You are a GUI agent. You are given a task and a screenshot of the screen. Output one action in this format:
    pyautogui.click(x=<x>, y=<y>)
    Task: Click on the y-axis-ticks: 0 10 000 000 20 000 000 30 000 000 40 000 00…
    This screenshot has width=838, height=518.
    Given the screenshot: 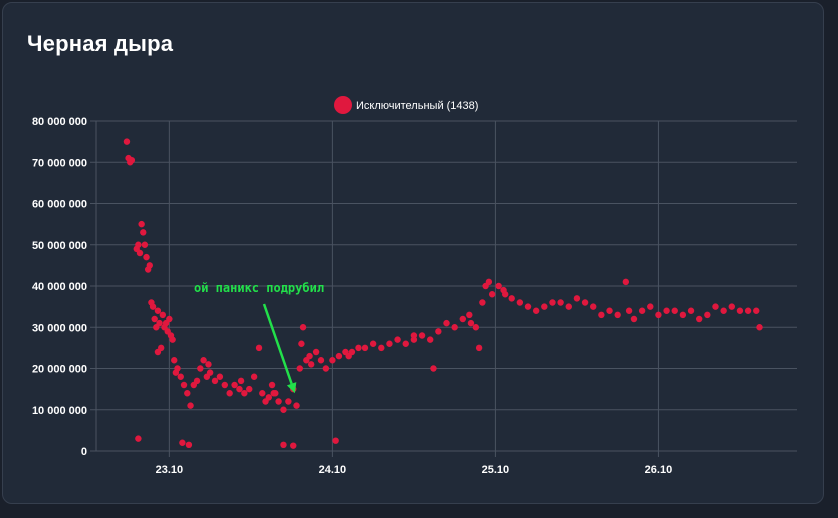 What is the action you would take?
    pyautogui.click(x=59, y=287)
    